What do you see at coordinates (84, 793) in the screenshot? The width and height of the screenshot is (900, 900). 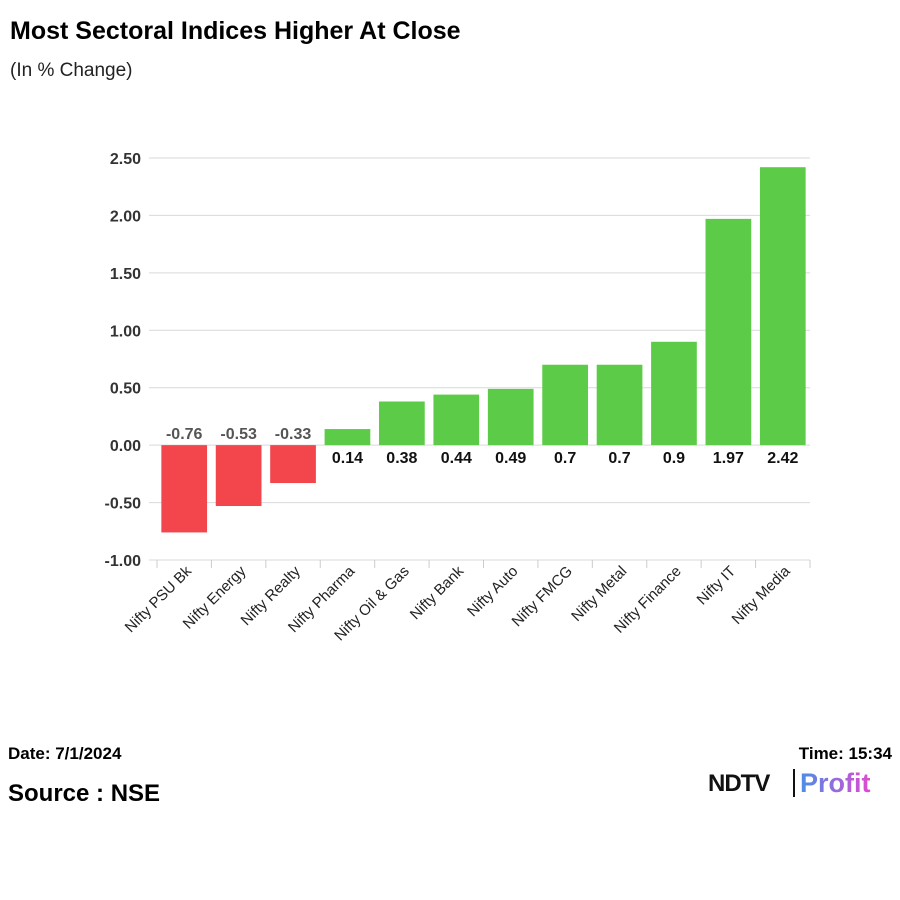 I see `source-label: Source : NSE` at bounding box center [84, 793].